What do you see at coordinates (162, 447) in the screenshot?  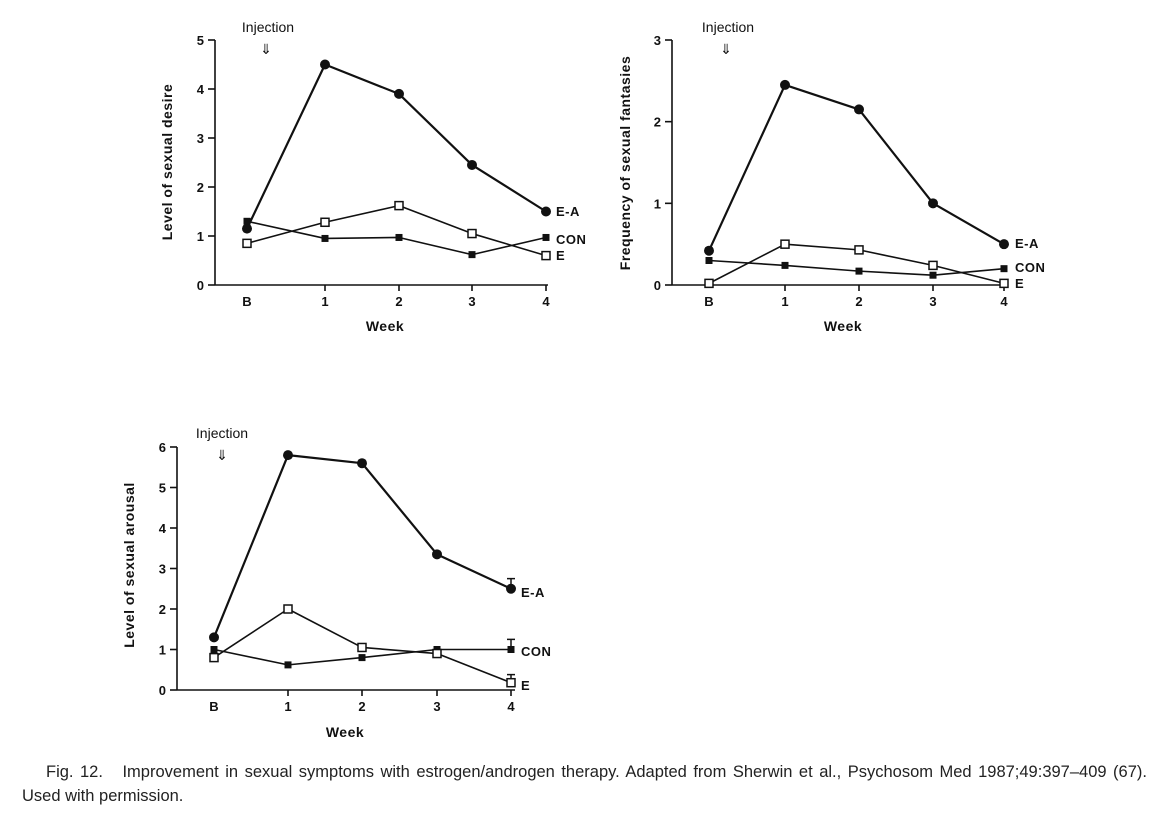 I see `y-tick-label: 6` at bounding box center [162, 447].